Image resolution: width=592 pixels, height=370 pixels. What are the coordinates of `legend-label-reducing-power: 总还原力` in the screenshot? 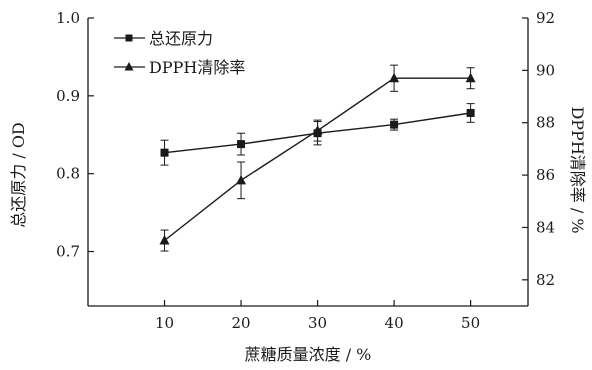 It's located at (181, 38).